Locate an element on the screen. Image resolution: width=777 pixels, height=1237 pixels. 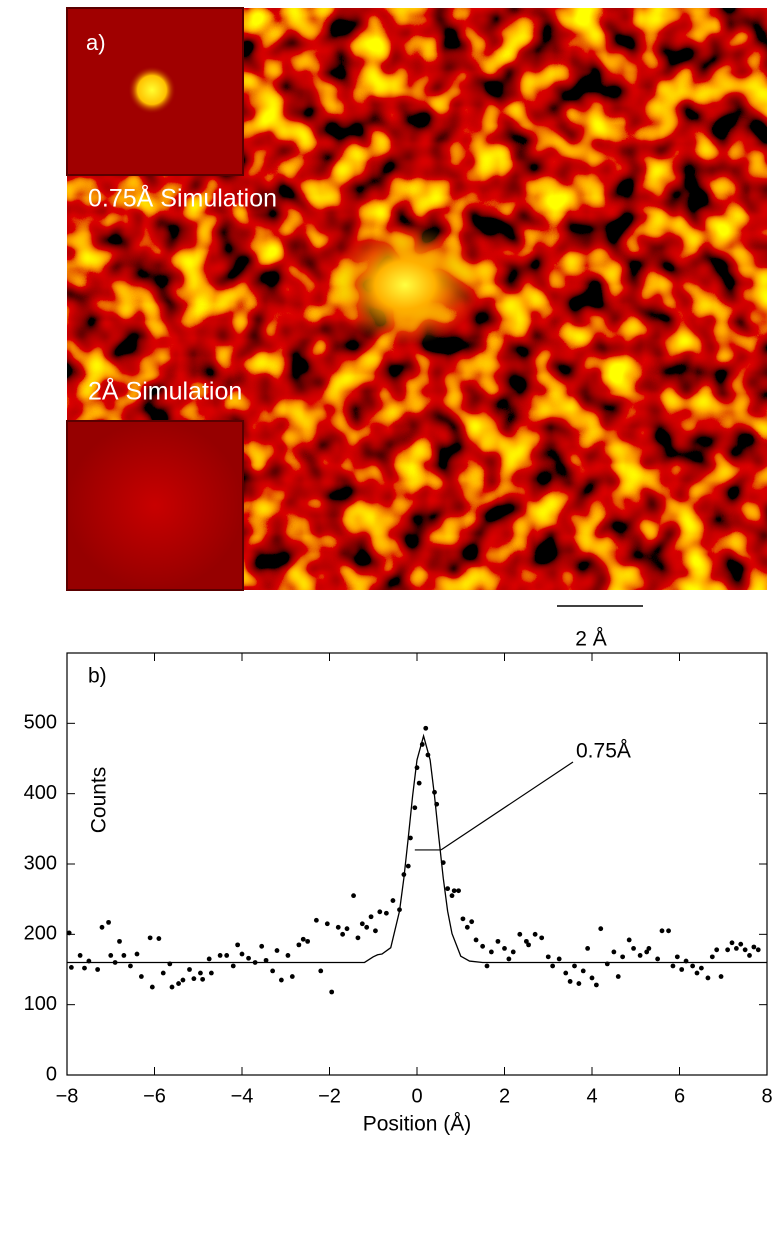
scale-bar-label: 2 Å is located at coordinates (591, 639).